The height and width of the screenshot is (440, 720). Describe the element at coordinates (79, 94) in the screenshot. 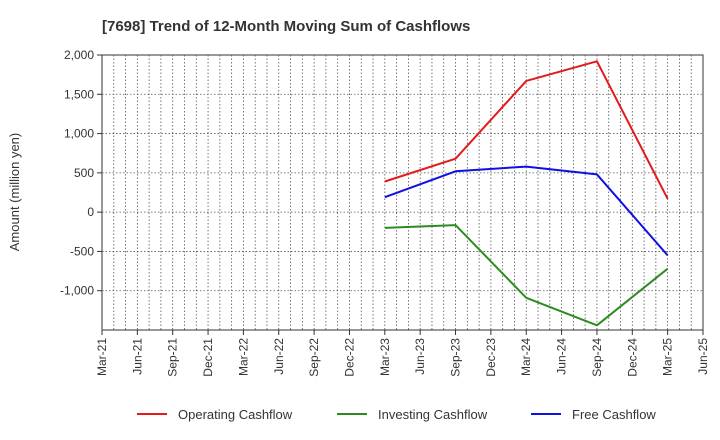

I see `y-tick-label: 1,500` at that location.